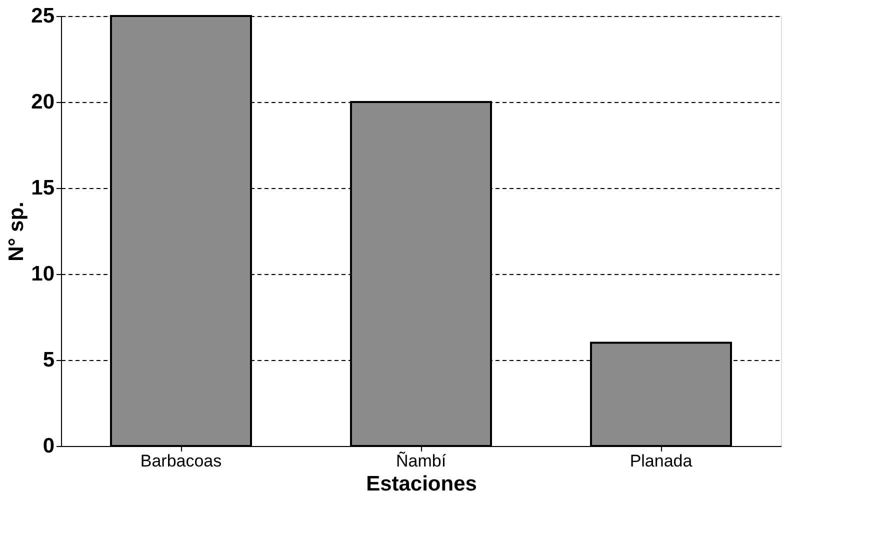  What do you see at coordinates (181, 461) in the screenshot?
I see `x-tick-label: Barbacoas` at bounding box center [181, 461].